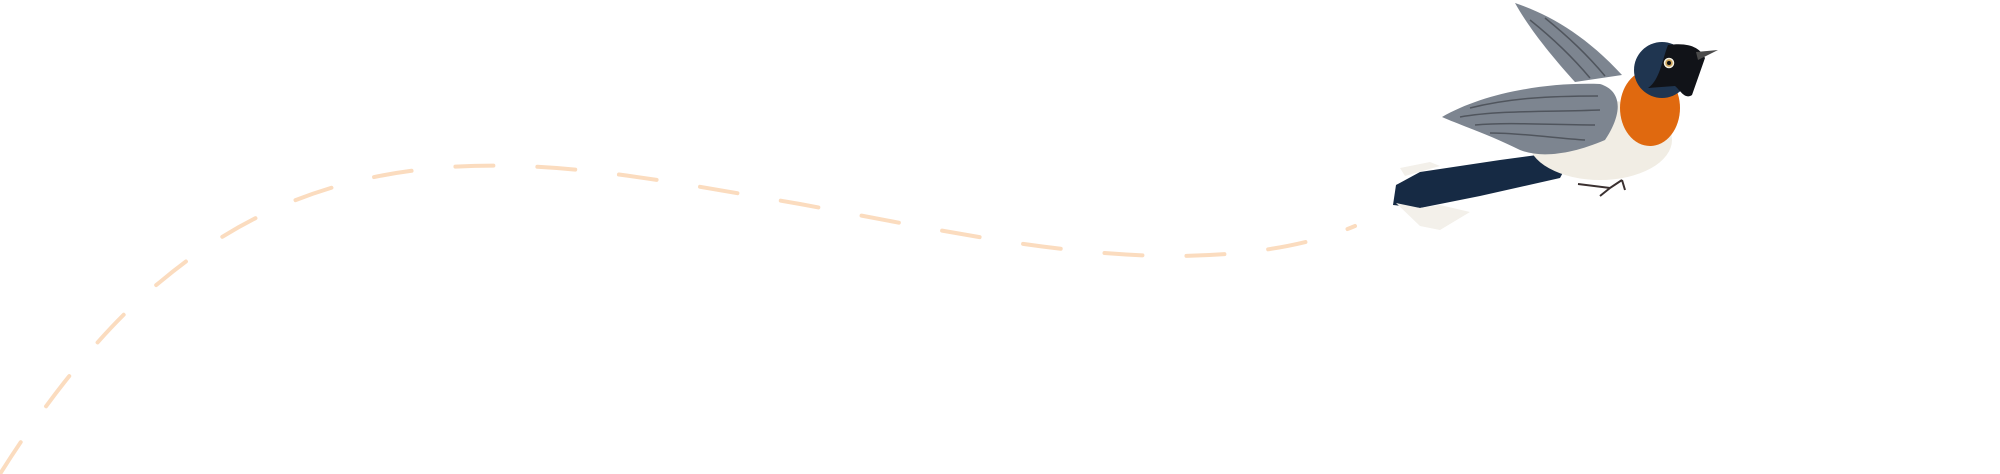  What do you see at coordinates (1433, 196) in the screenshot?
I see `bird-tail-tips` at bounding box center [1433, 196].